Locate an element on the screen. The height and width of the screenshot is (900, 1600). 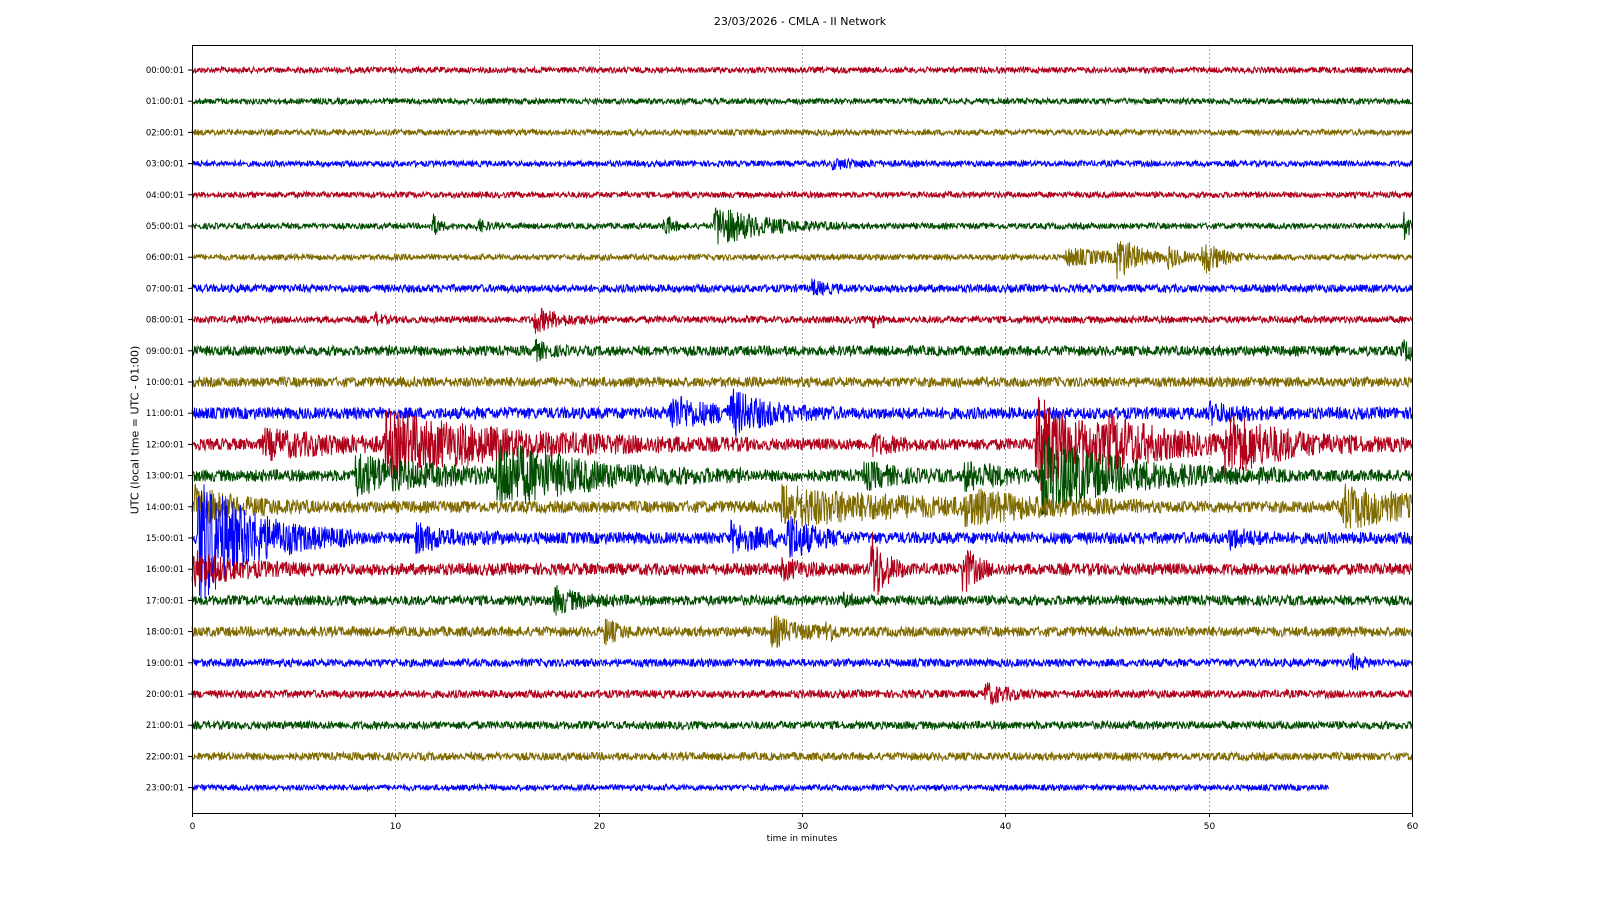
x-axis-label: time in minutes is located at coordinates (802, 839).